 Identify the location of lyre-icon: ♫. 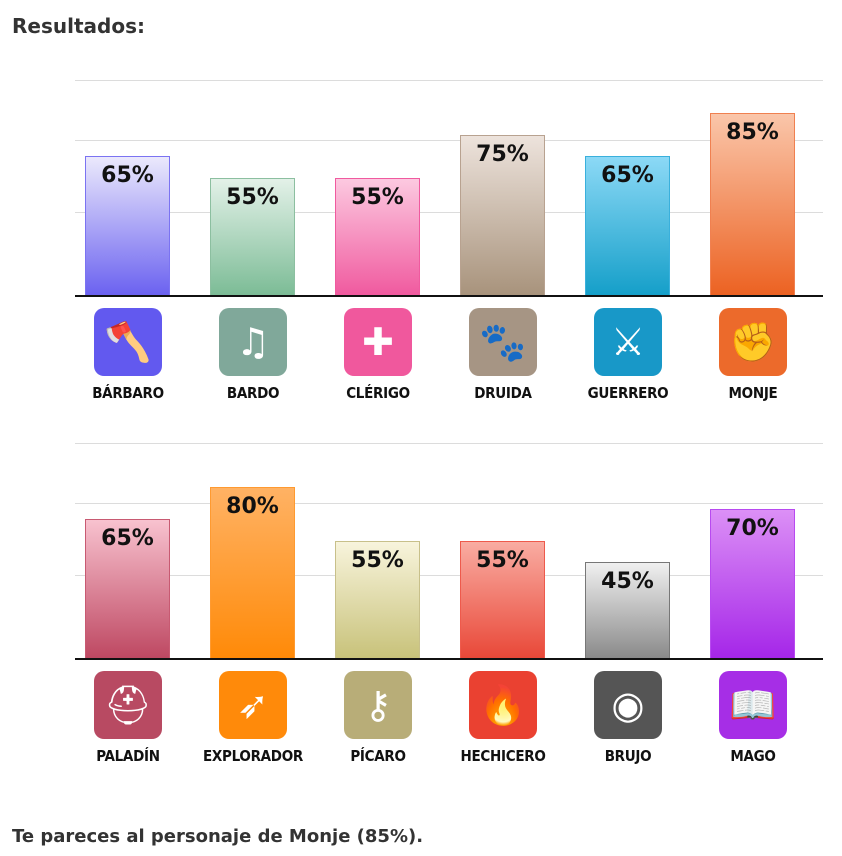
(253, 342).